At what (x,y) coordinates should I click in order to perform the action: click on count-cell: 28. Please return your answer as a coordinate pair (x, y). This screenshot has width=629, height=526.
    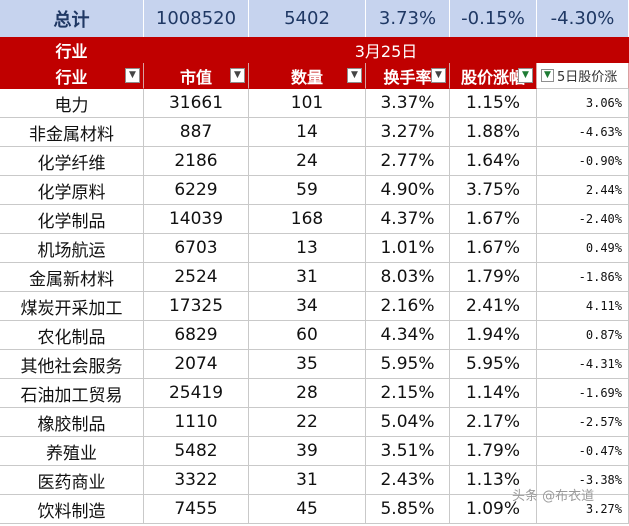
    Looking at the image, I should click on (307, 393).